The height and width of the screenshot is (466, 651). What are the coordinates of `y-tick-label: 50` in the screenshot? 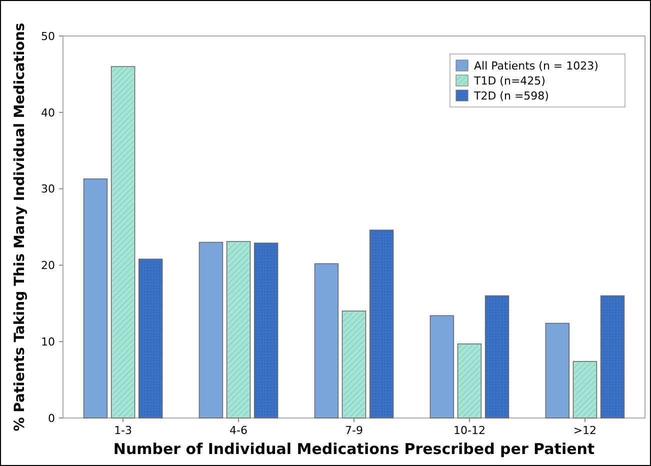 It's located at (48, 36).